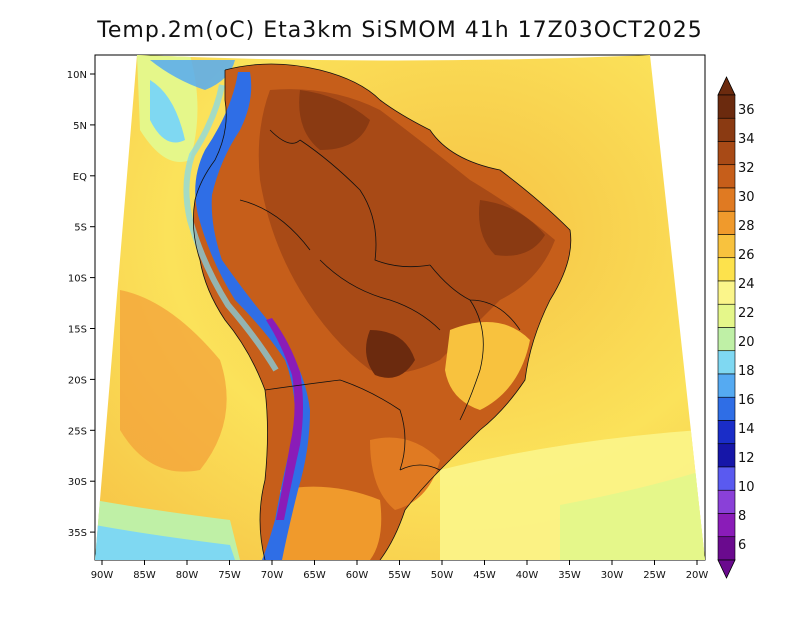 The height and width of the screenshot is (618, 800). What do you see at coordinates (334, 120) in the screenshot?
I see `hottest-core-north` at bounding box center [334, 120].